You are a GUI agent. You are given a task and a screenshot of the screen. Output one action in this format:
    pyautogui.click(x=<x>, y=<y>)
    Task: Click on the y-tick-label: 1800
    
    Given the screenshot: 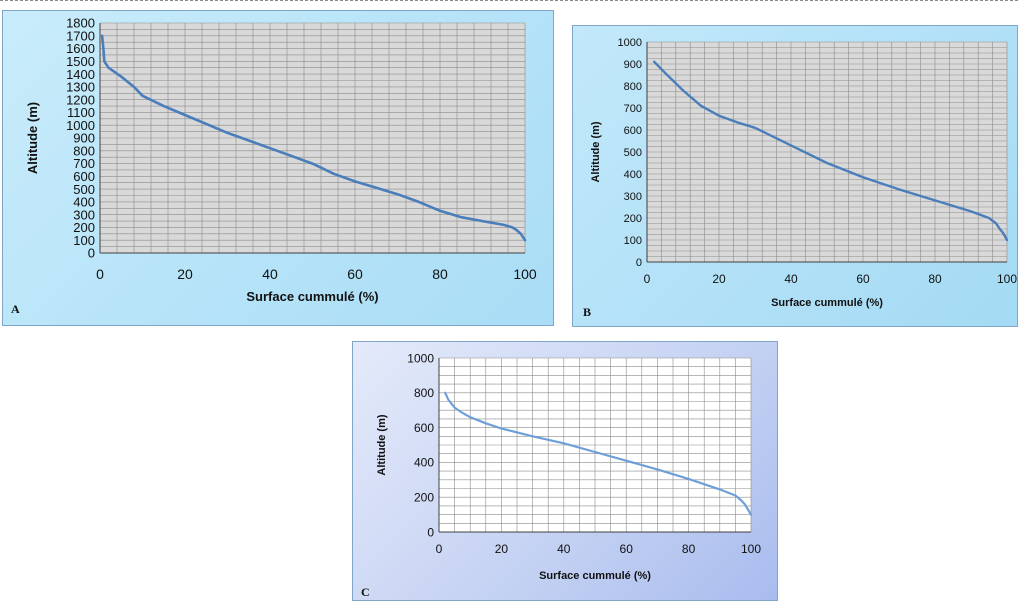 What is the action you would take?
    pyautogui.click(x=80, y=23)
    